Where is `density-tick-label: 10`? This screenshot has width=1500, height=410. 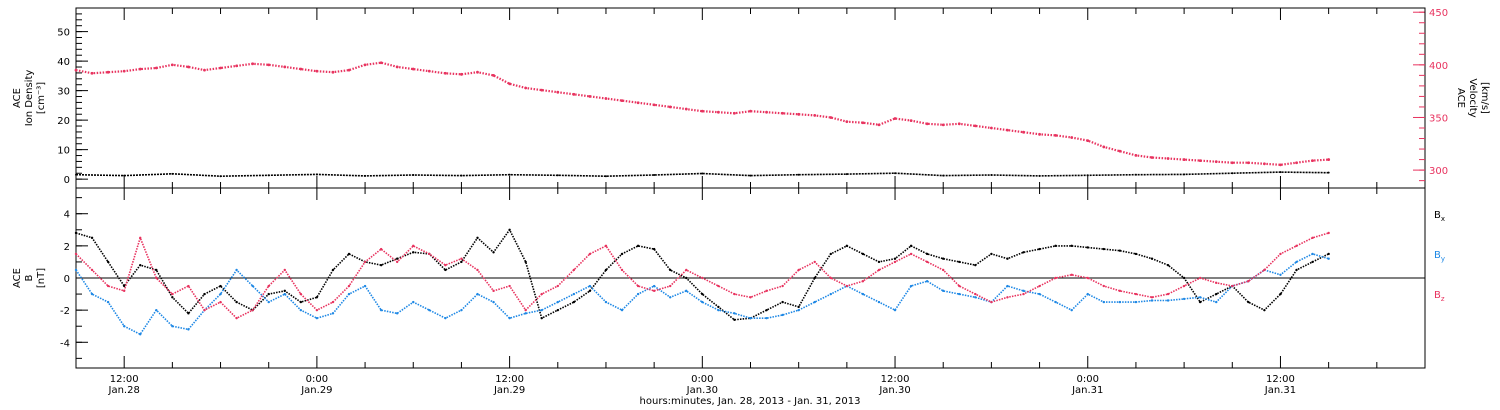 density-tick-label: 10 is located at coordinates (63, 151).